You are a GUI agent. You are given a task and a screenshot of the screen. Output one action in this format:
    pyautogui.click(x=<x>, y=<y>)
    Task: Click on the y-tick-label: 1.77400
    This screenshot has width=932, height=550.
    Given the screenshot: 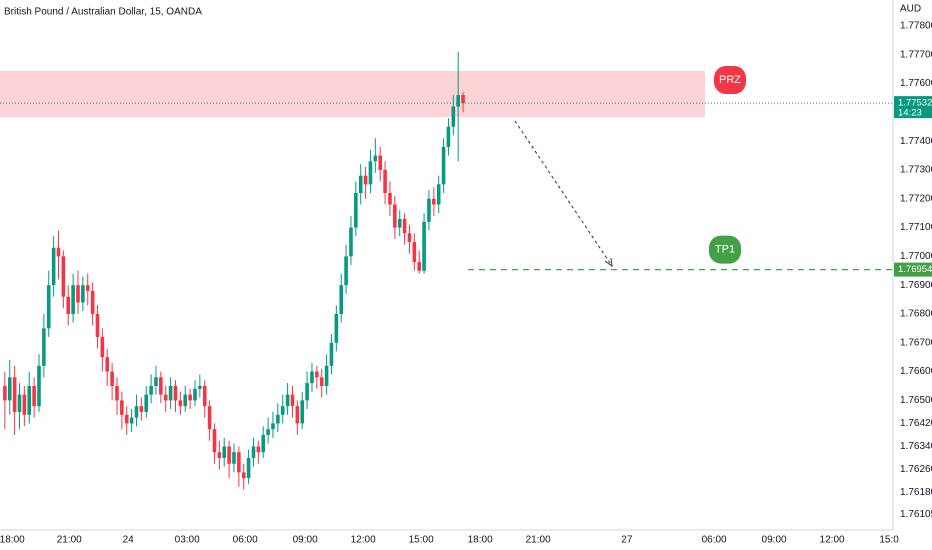 What is the action you would take?
    pyautogui.click(x=916, y=141)
    